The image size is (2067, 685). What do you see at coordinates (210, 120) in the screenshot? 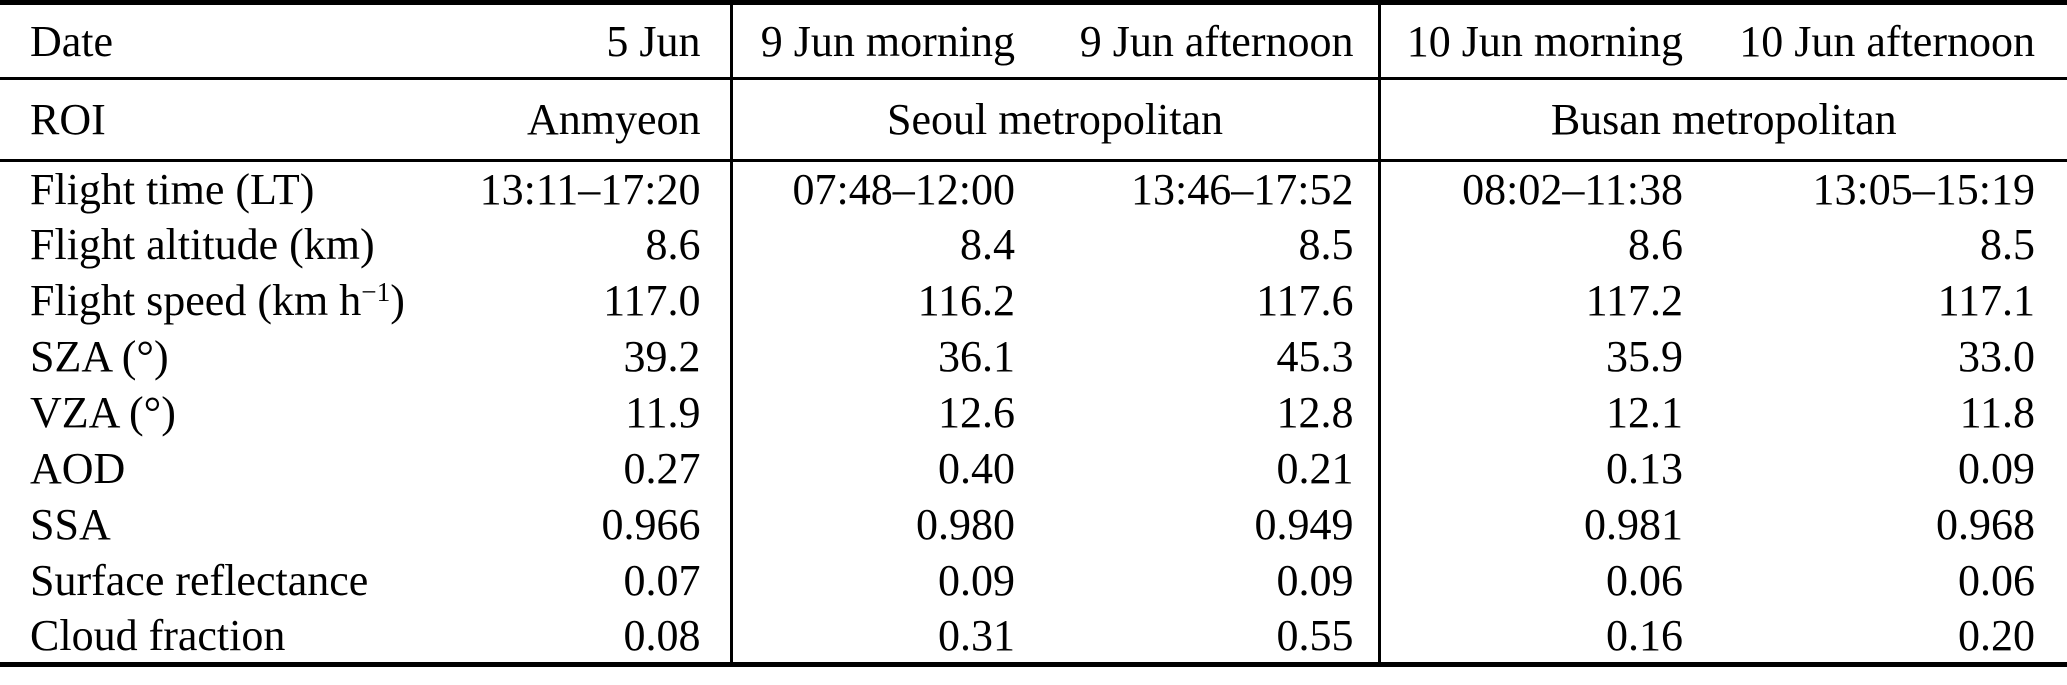
I see `roi-row-label: ROI` at bounding box center [210, 120].